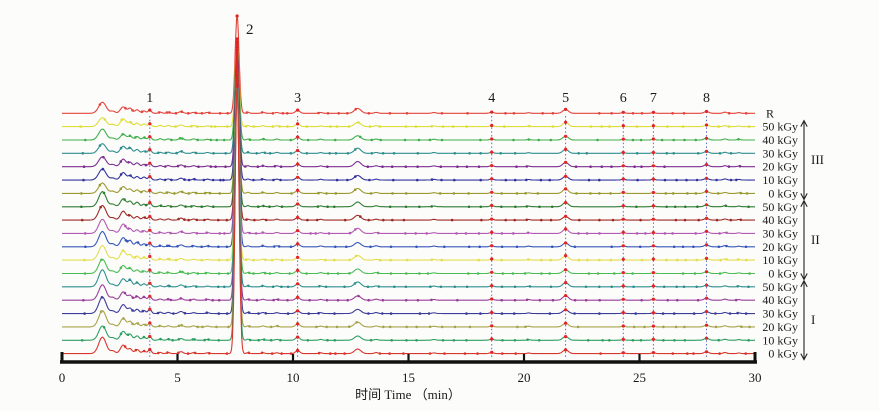 The width and height of the screenshot is (879, 411). Describe the element at coordinates (780, 314) in the screenshot. I see `trace-label: 30 kGy` at that location.